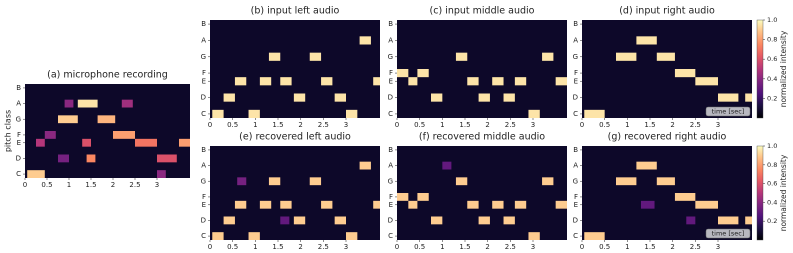 This screenshot has width=793, height=253. Describe the element at coordinates (728, 234) in the screenshot. I see `x-axis-label: time [sec]` at that location.